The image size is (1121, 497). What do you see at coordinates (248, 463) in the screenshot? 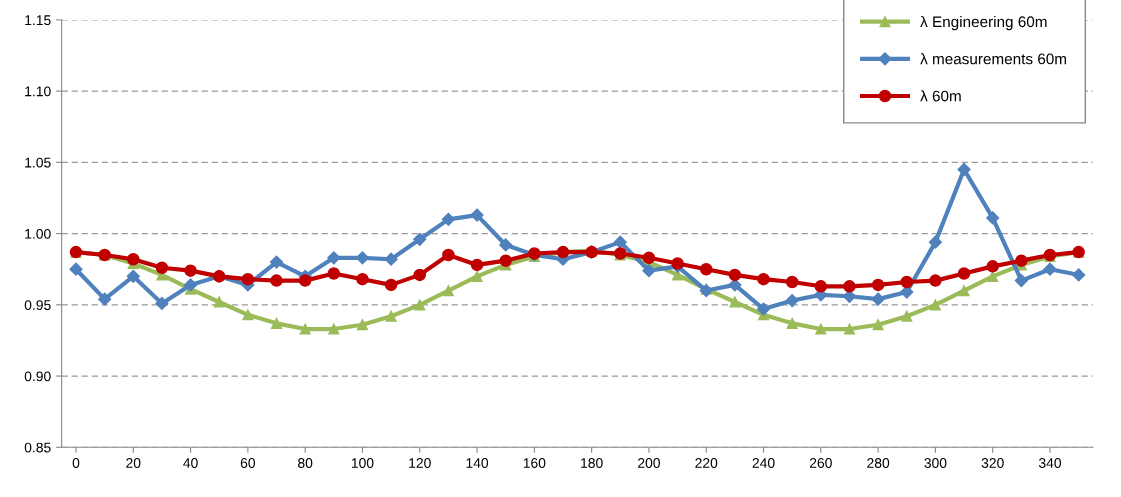
I see `x-tick-label: 60` at bounding box center [248, 463].